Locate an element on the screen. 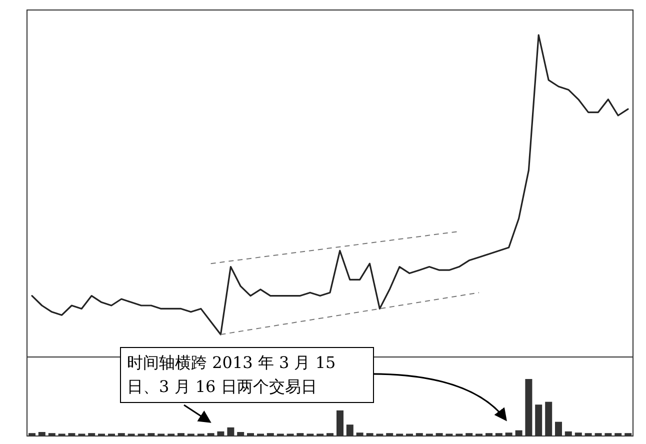  annotation: 时间轴横跨 2013 年 3 月 15 日、3 月 16 日两个交易日 is located at coordinates (247, 375).